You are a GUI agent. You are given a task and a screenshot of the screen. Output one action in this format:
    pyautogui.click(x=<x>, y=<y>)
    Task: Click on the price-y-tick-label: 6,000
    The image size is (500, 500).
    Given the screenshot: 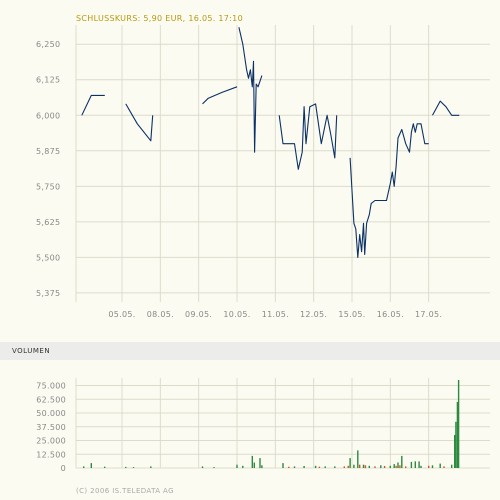 What is the action you would take?
    pyautogui.click(x=48, y=115)
    